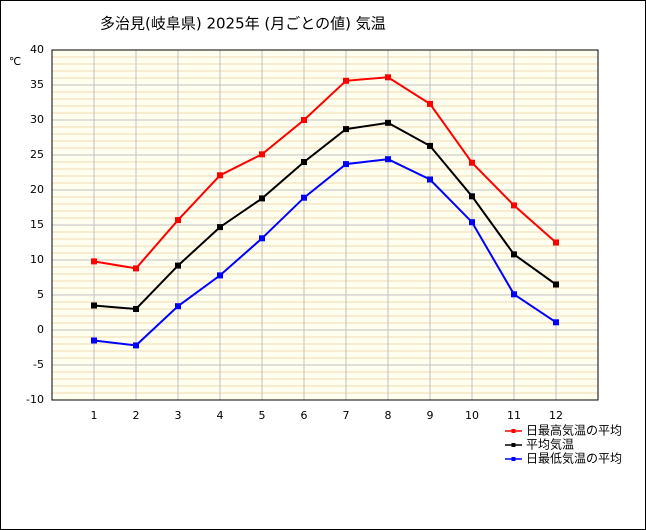  What do you see at coordinates (304, 415) in the screenshot?
I see `x-tick-label: 6` at bounding box center [304, 415].